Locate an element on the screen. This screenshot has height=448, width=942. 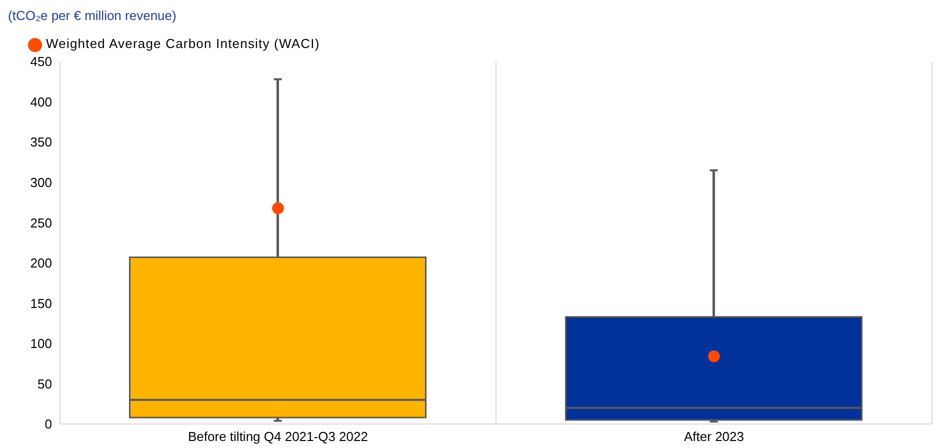
y-axis-title: (tCO₂e per € million revenue) is located at coordinates (93, 16).